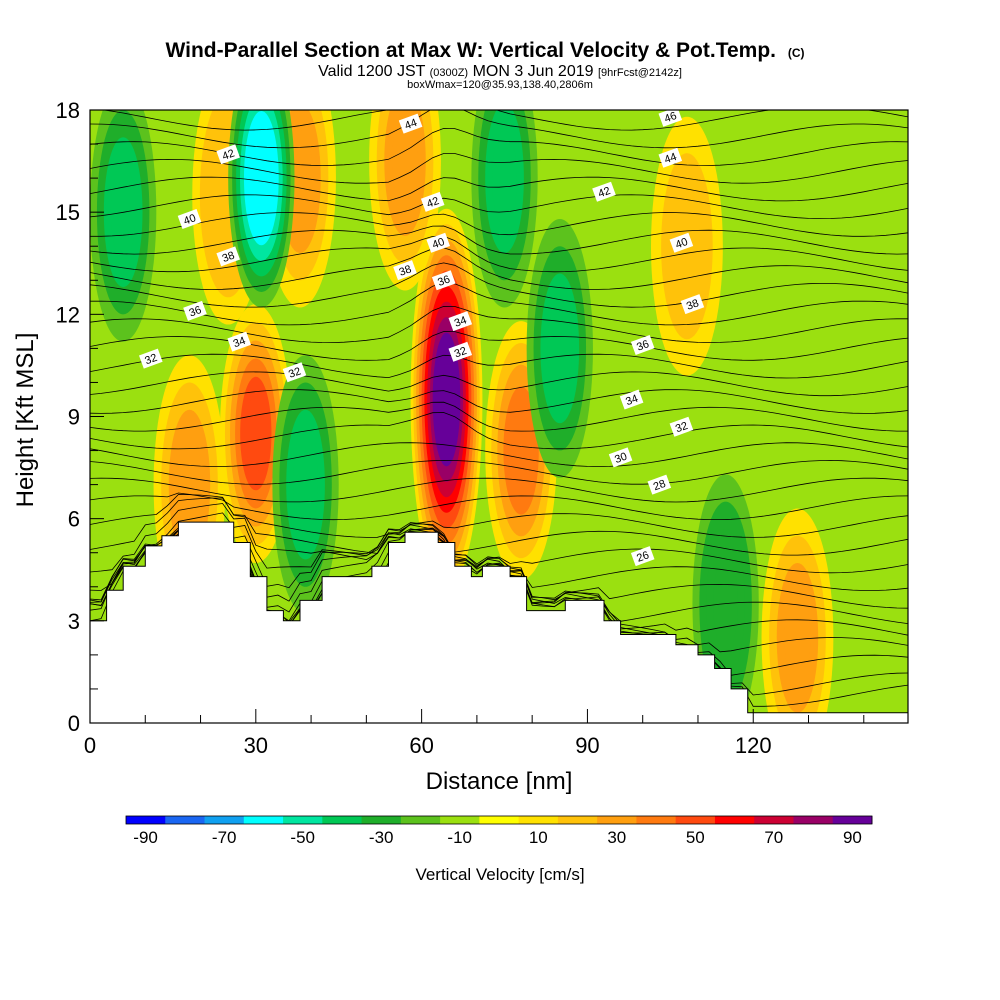  What do you see at coordinates (616, 837) in the screenshot?
I see `colorbar-tick-label: 30` at bounding box center [616, 837].